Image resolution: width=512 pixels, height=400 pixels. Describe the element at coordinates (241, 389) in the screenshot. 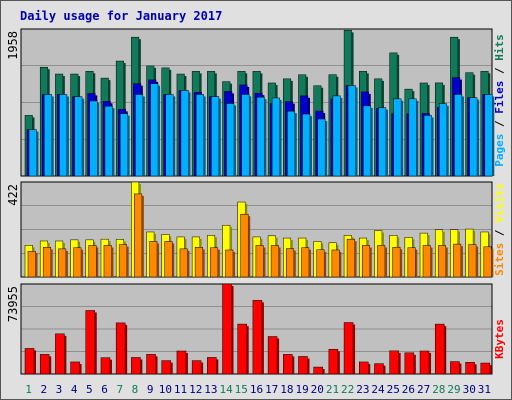

I see `x-tick-label: 15` at that location.